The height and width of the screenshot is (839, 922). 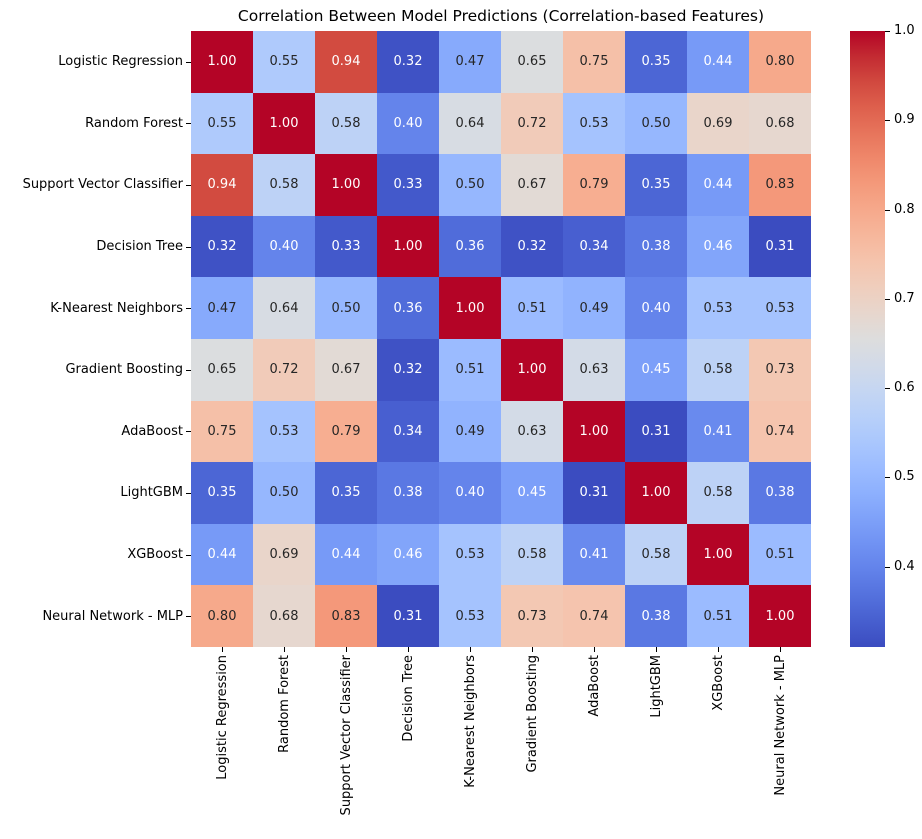 What do you see at coordinates (904, 387) in the screenshot?
I see `colorbar-tick-label: 0.6` at bounding box center [904, 387].